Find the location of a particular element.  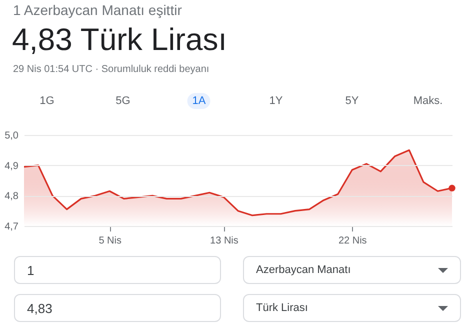

dropdown-field: Türk Lirası is located at coordinates (352, 308).